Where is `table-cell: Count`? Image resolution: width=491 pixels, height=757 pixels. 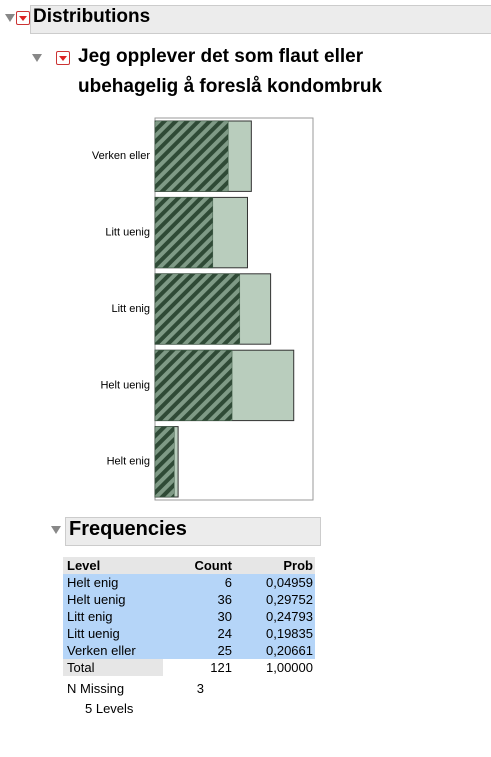
table-cell: Count is located at coordinates (213, 565).